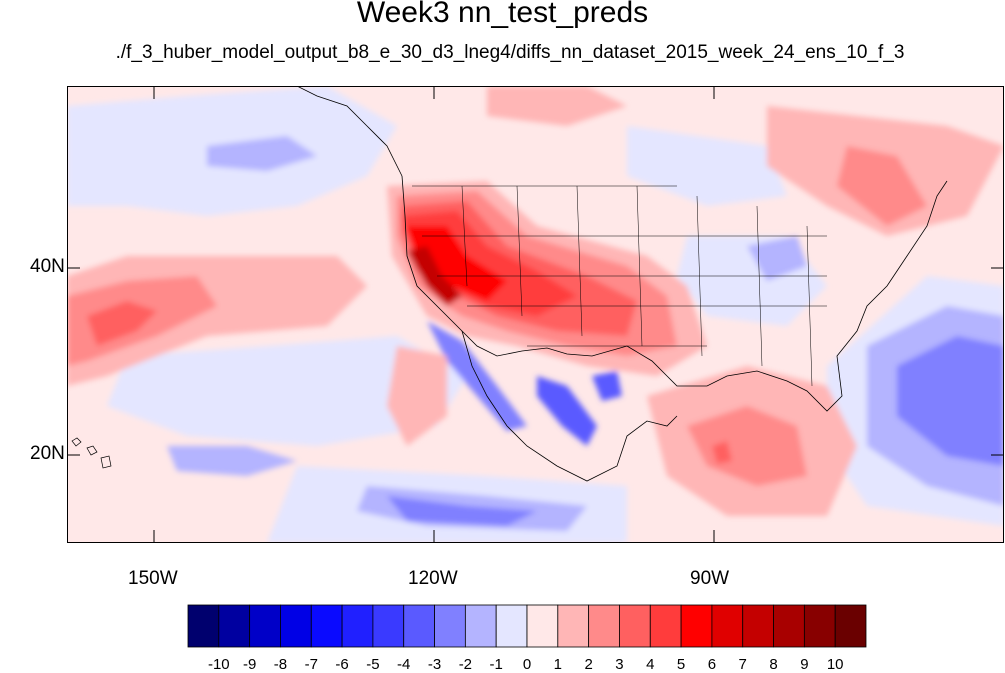 This screenshot has width=1005, height=673. What do you see at coordinates (342, 664) in the screenshot?
I see `colorbar-label: -6` at bounding box center [342, 664].